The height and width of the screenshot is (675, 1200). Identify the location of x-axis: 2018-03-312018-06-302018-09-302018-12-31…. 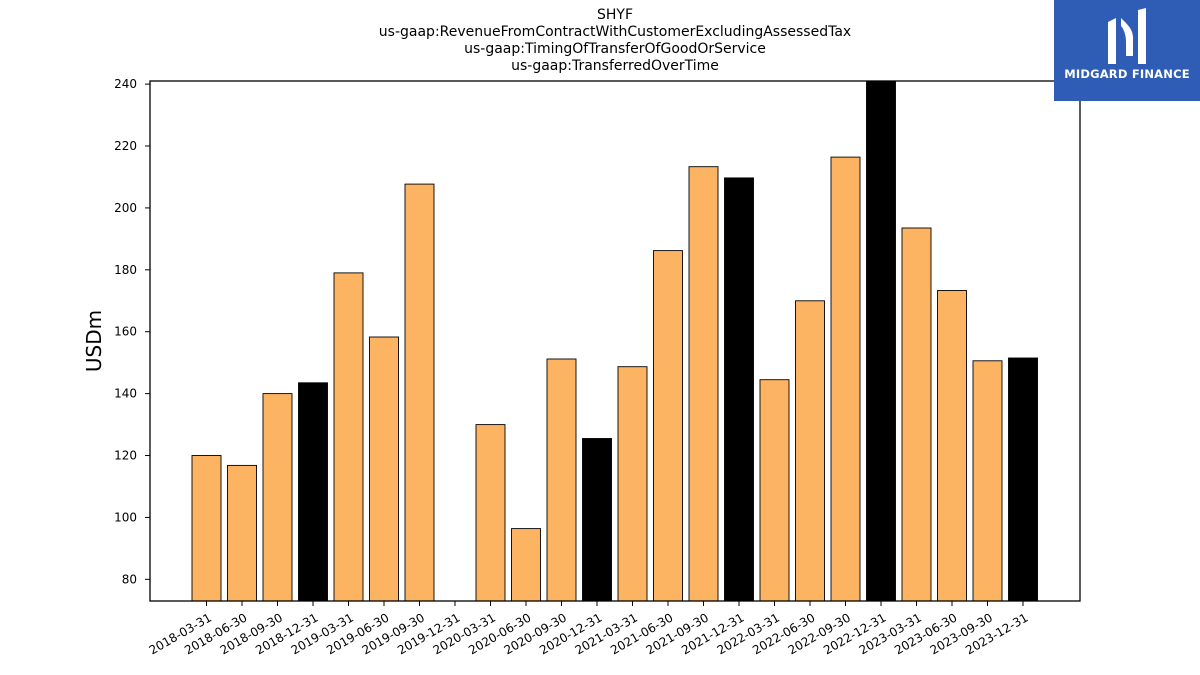
(589, 629).